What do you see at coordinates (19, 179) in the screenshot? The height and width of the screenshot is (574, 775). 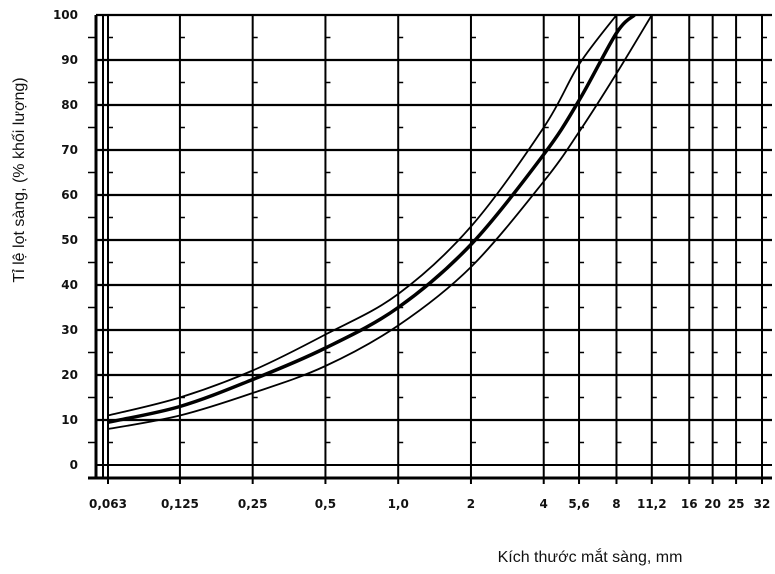 I see `y-axis-title: Tỉ lệ lọt sàng, (% khối lượng)` at bounding box center [19, 179].